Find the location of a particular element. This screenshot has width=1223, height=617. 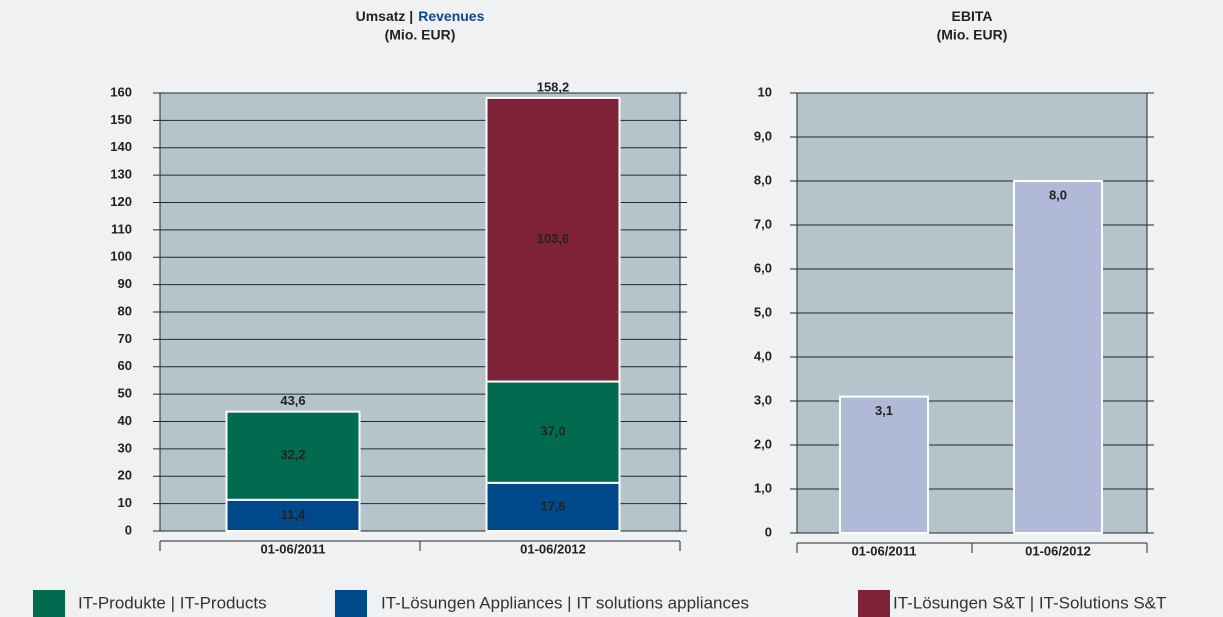

y-tick-label: 4,0 is located at coordinates (763, 355).